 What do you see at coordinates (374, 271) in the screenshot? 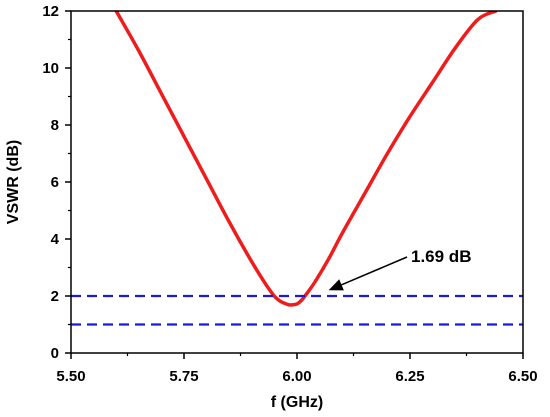
I see `annotation-arrow` at bounding box center [374, 271].